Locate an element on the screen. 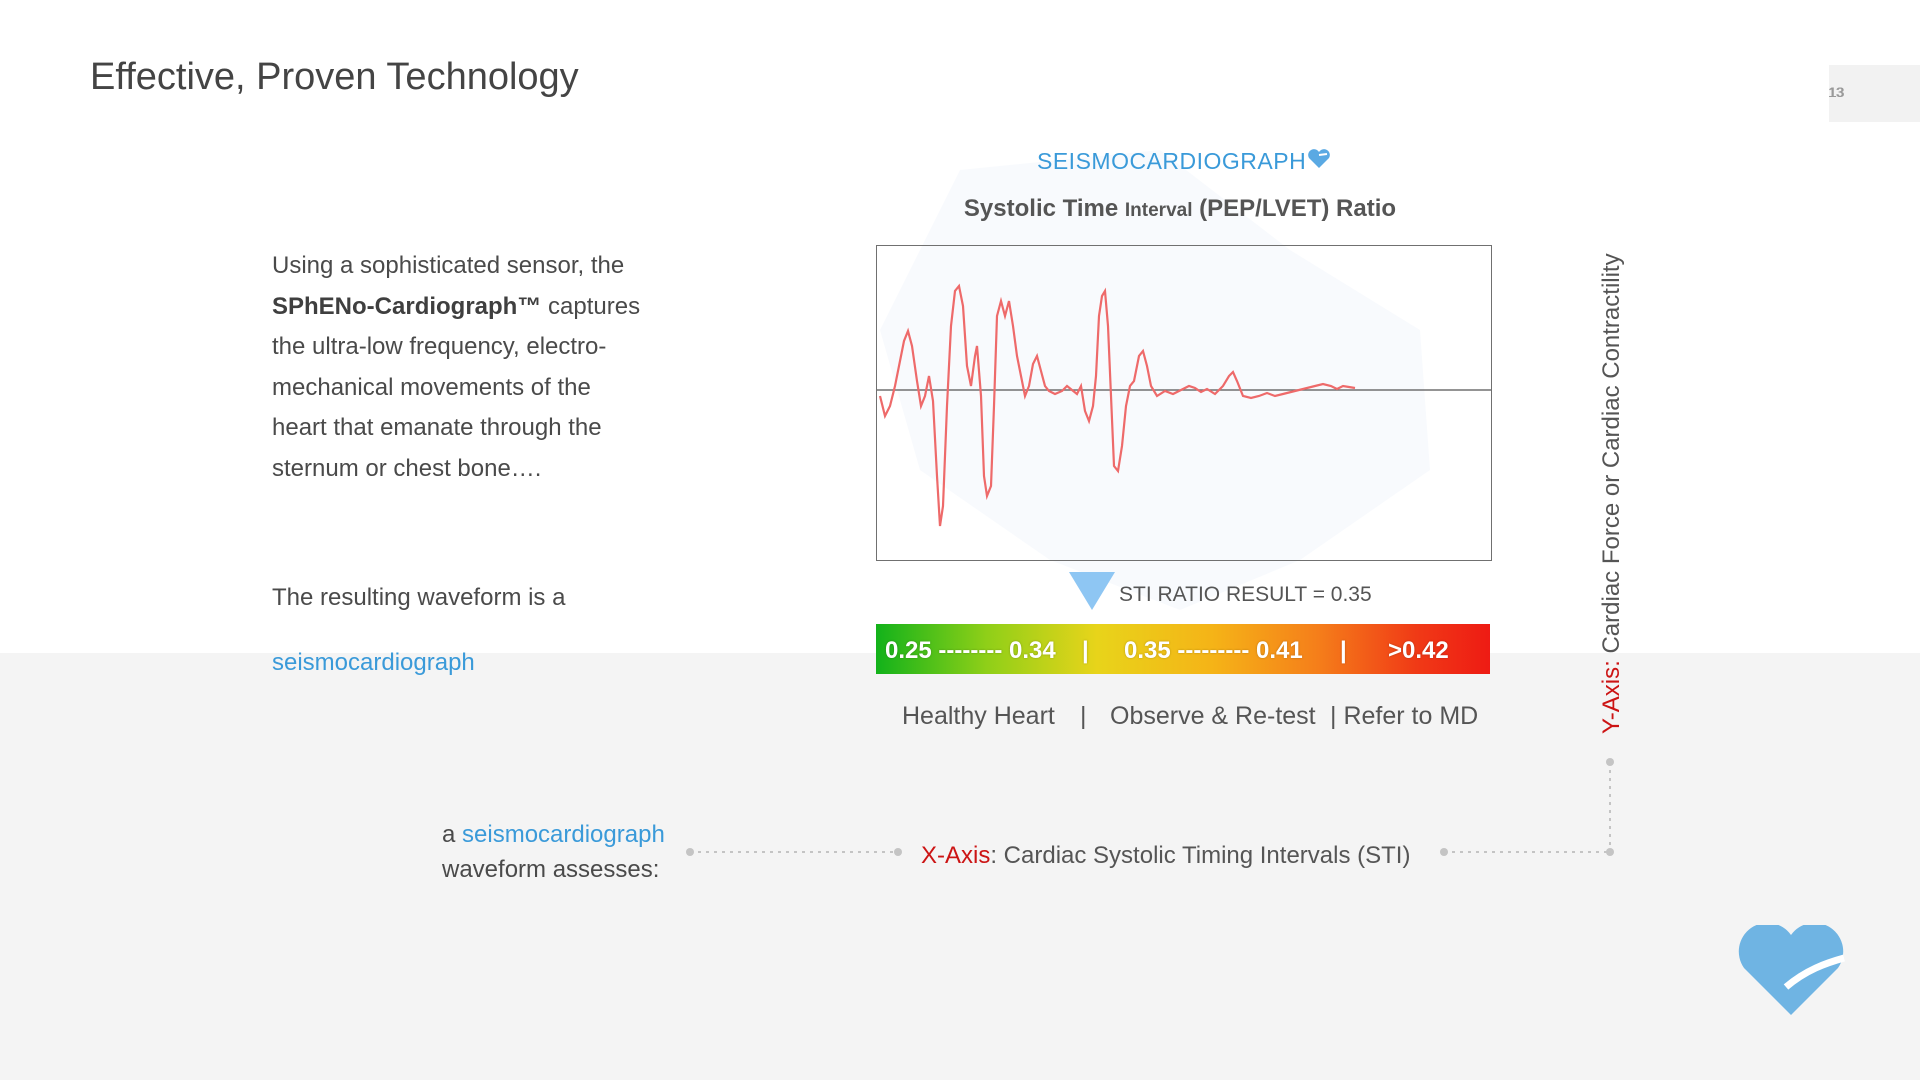 Image resolution: width=1920 pixels, height=1080 pixels. seismocardiograph-waveform is located at coordinates (1117, 405).